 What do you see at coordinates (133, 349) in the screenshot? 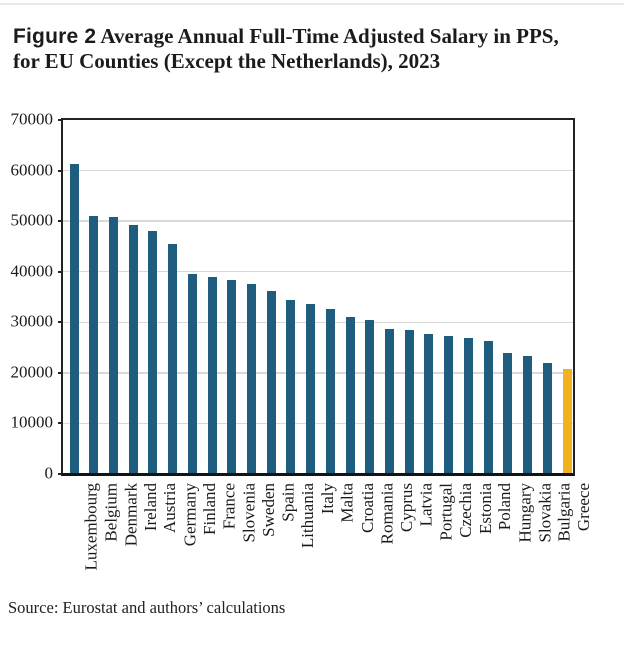
I see `bar-ireland` at bounding box center [133, 349].